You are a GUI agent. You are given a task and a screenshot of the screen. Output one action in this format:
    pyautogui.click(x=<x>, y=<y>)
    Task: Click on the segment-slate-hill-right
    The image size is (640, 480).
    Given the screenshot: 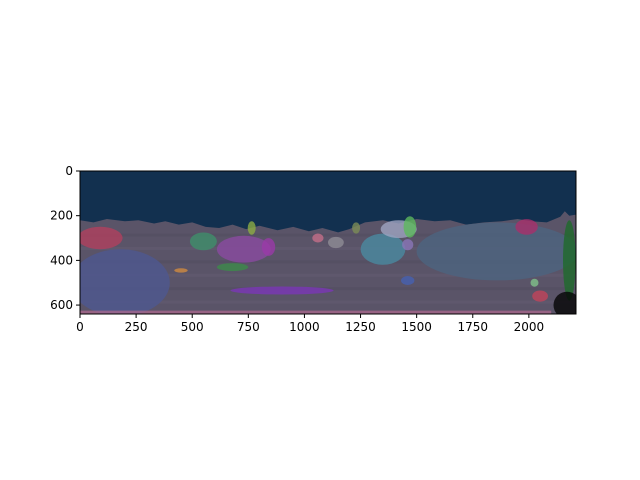 What is the action you would take?
    pyautogui.click(x=496, y=251)
    